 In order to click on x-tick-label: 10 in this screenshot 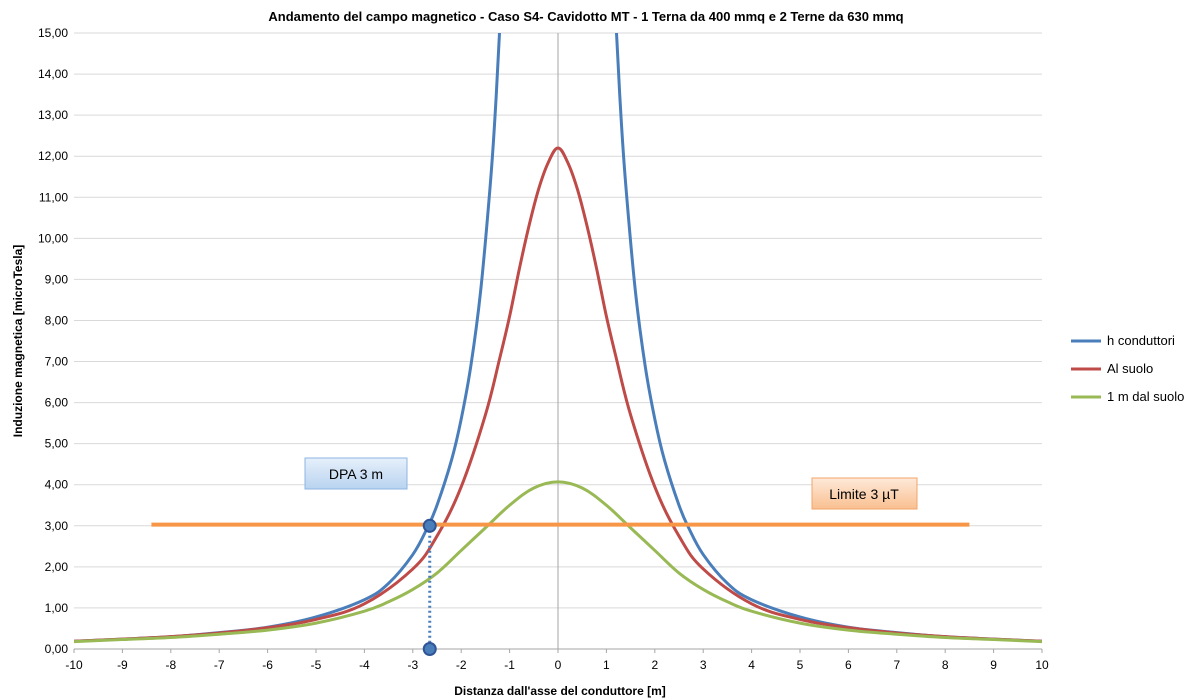, I will do `click(1042, 665)`.